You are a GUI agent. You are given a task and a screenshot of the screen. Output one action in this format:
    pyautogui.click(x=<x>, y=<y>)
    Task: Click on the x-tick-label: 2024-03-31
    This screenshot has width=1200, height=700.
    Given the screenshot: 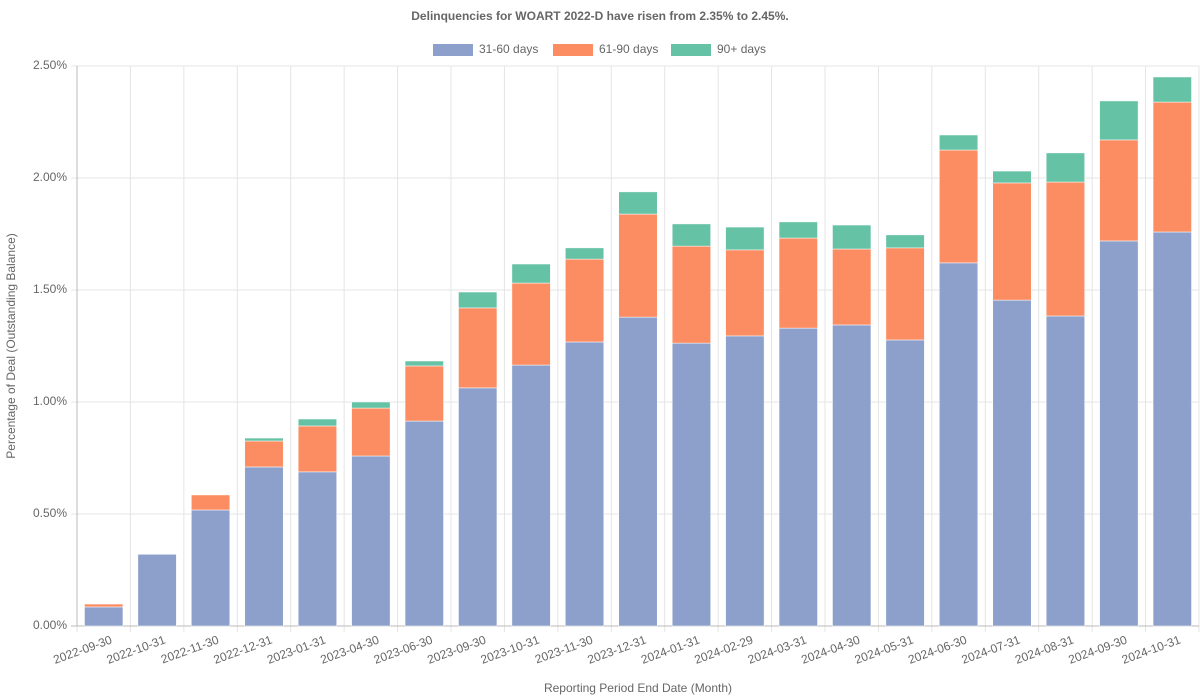 What is the action you would take?
    pyautogui.click(x=777, y=650)
    